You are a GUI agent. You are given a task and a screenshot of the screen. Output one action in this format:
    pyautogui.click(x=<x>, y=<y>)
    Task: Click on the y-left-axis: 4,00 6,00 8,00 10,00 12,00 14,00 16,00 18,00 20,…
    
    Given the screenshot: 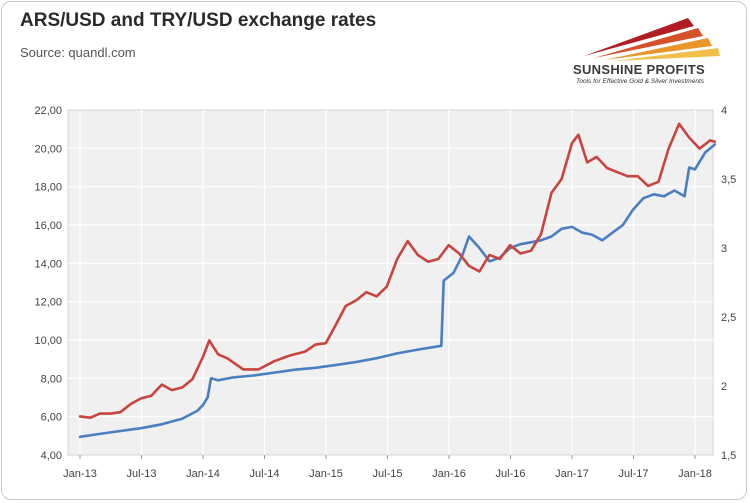 What is the action you would take?
    pyautogui.click(x=48, y=283)
    